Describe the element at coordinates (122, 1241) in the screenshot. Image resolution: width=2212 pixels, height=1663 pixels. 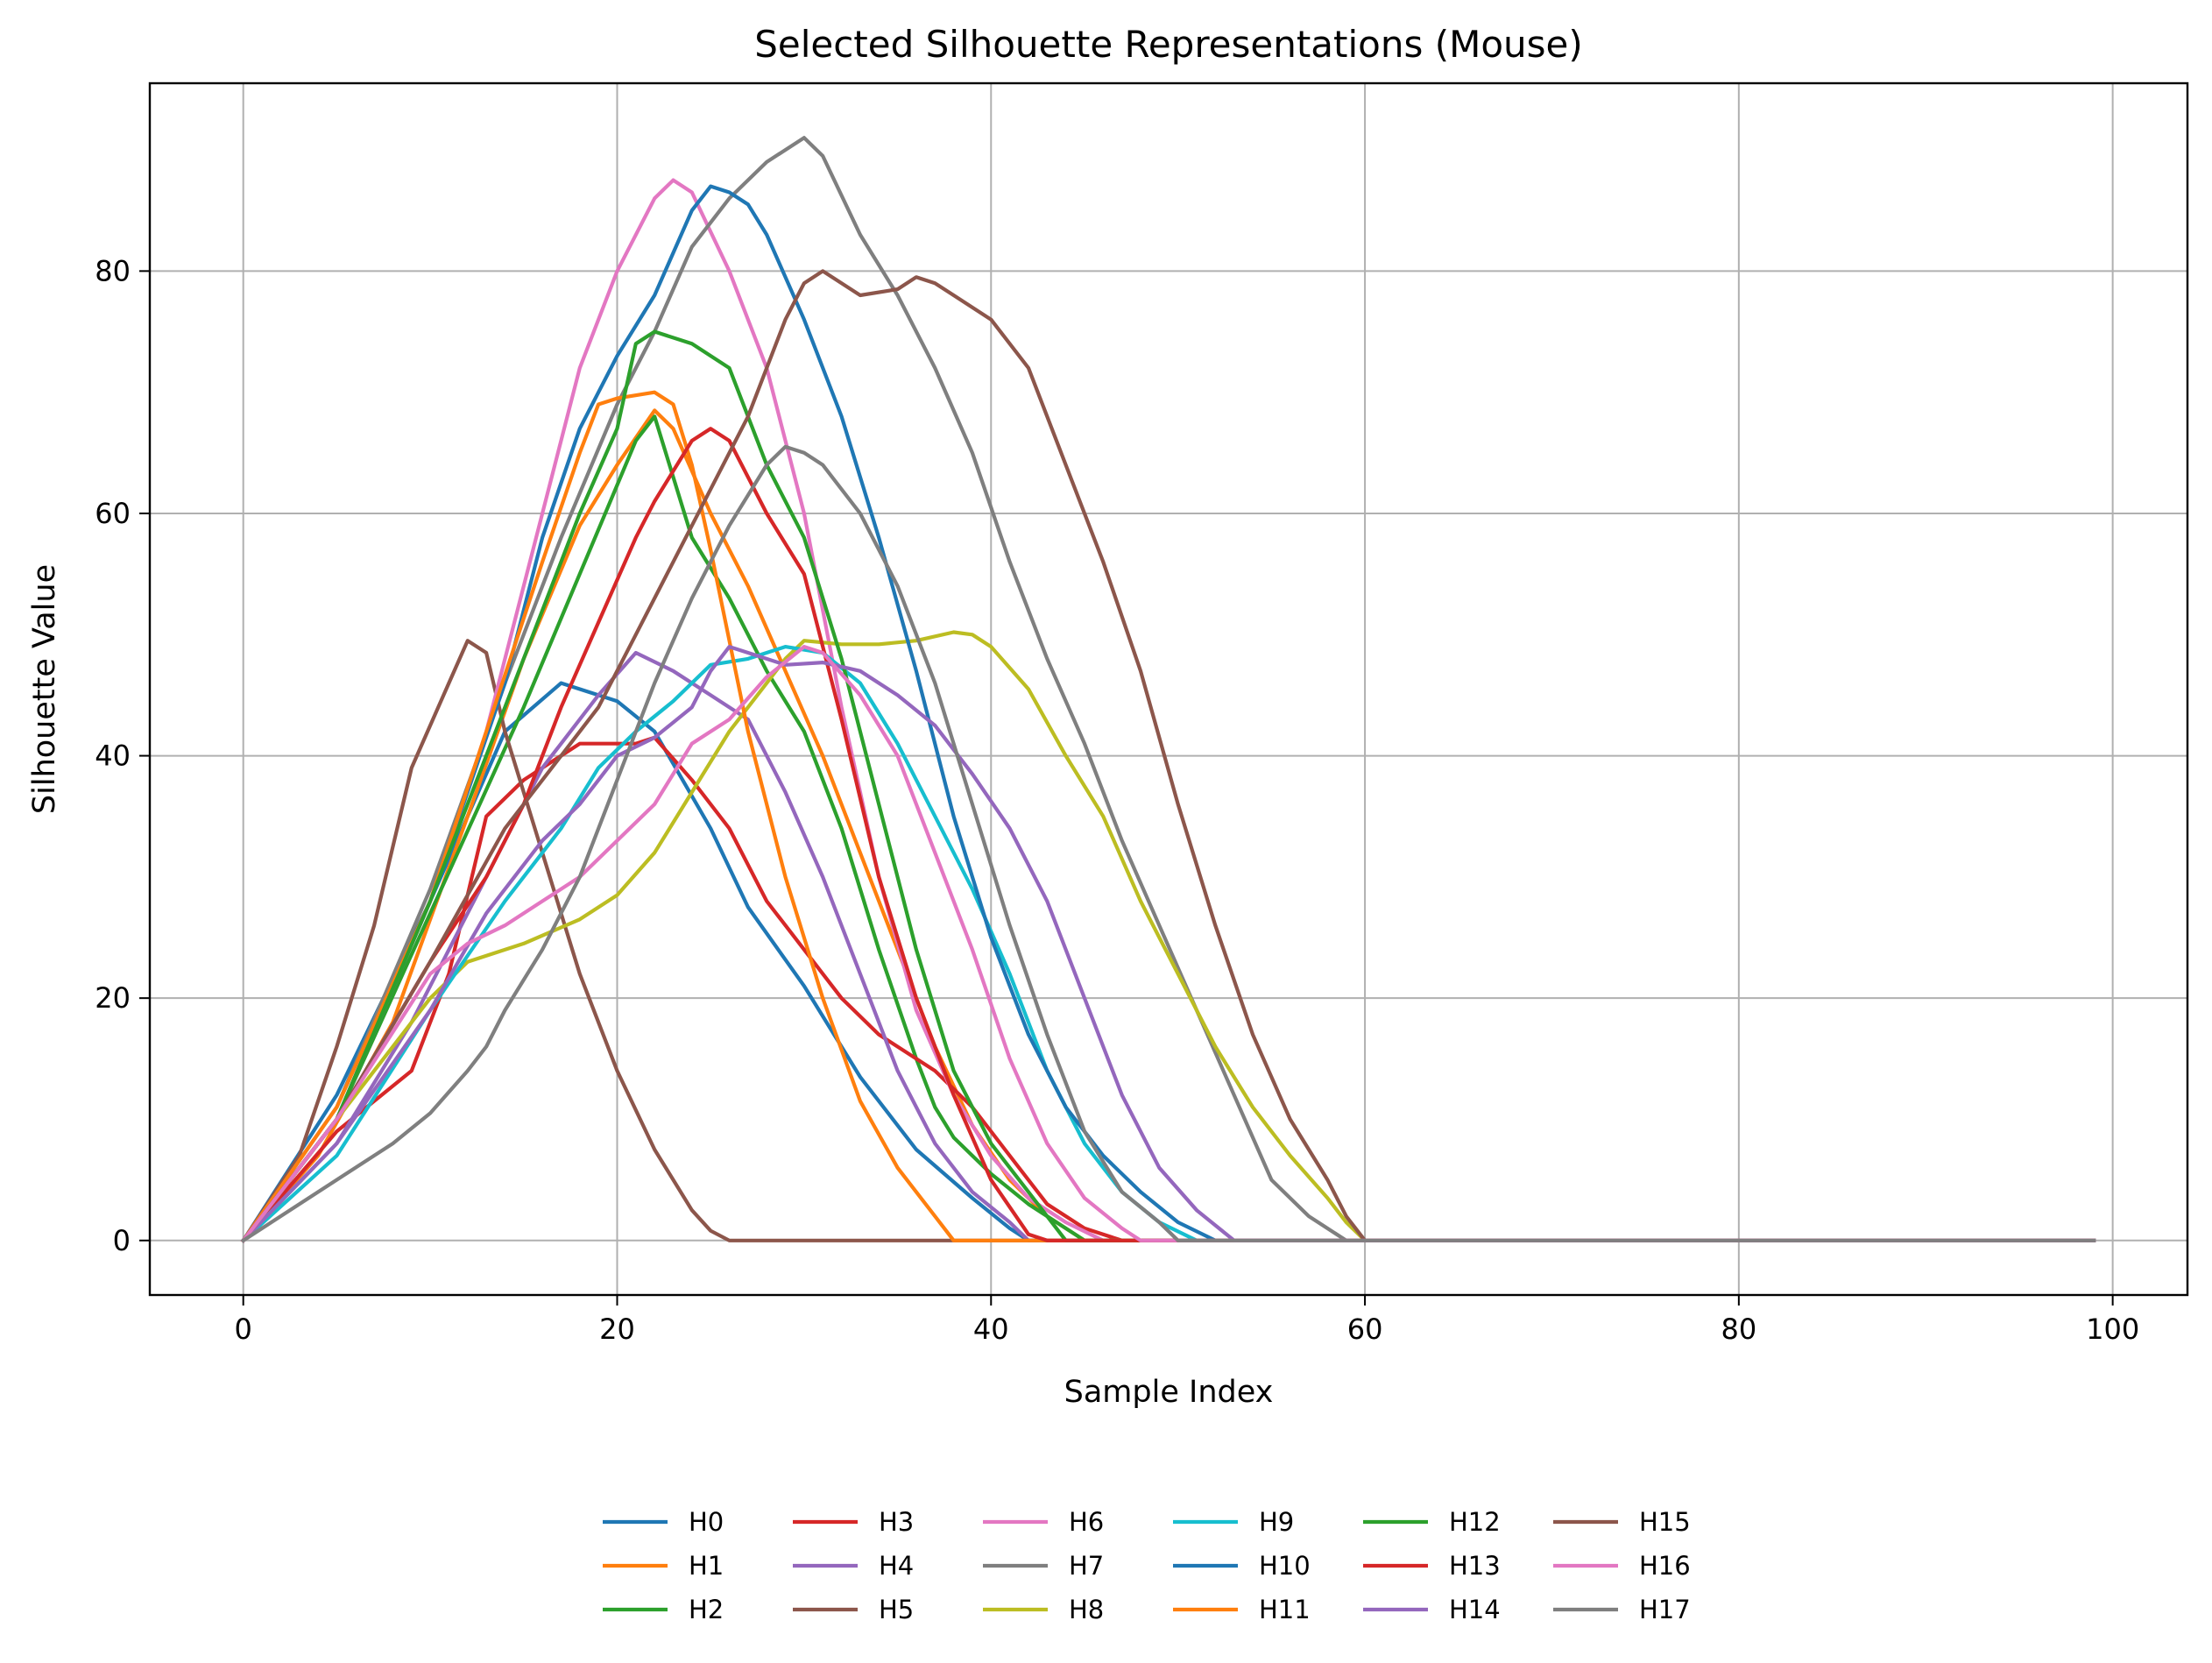
I see `y-tick-label: 0` at that location.